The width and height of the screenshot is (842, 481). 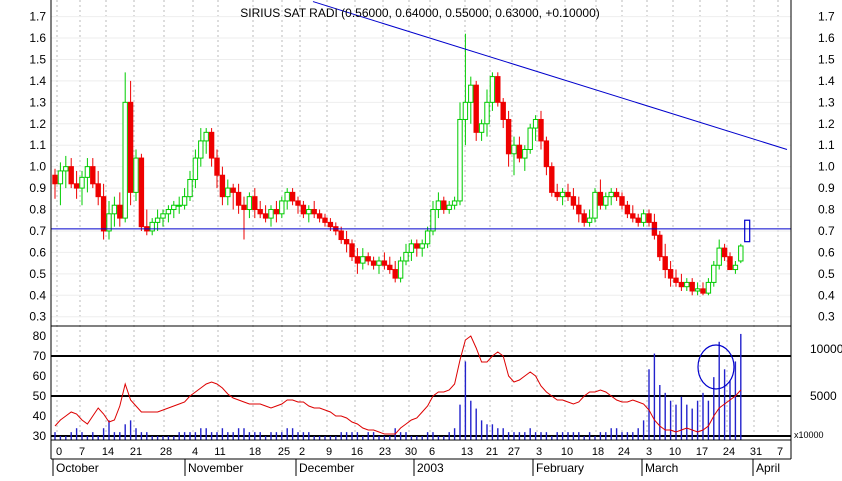 What do you see at coordinates (514, 452) in the screenshot?
I see `x-day-label: 27` at bounding box center [514, 452].